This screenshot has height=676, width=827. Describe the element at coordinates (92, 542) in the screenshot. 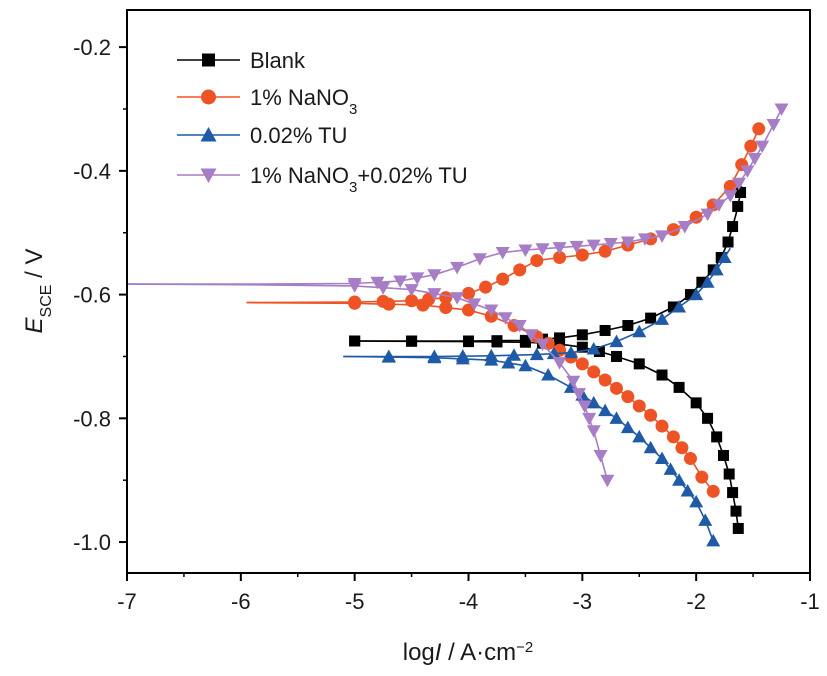

I see `y-tick-label: -1.0` at that location.